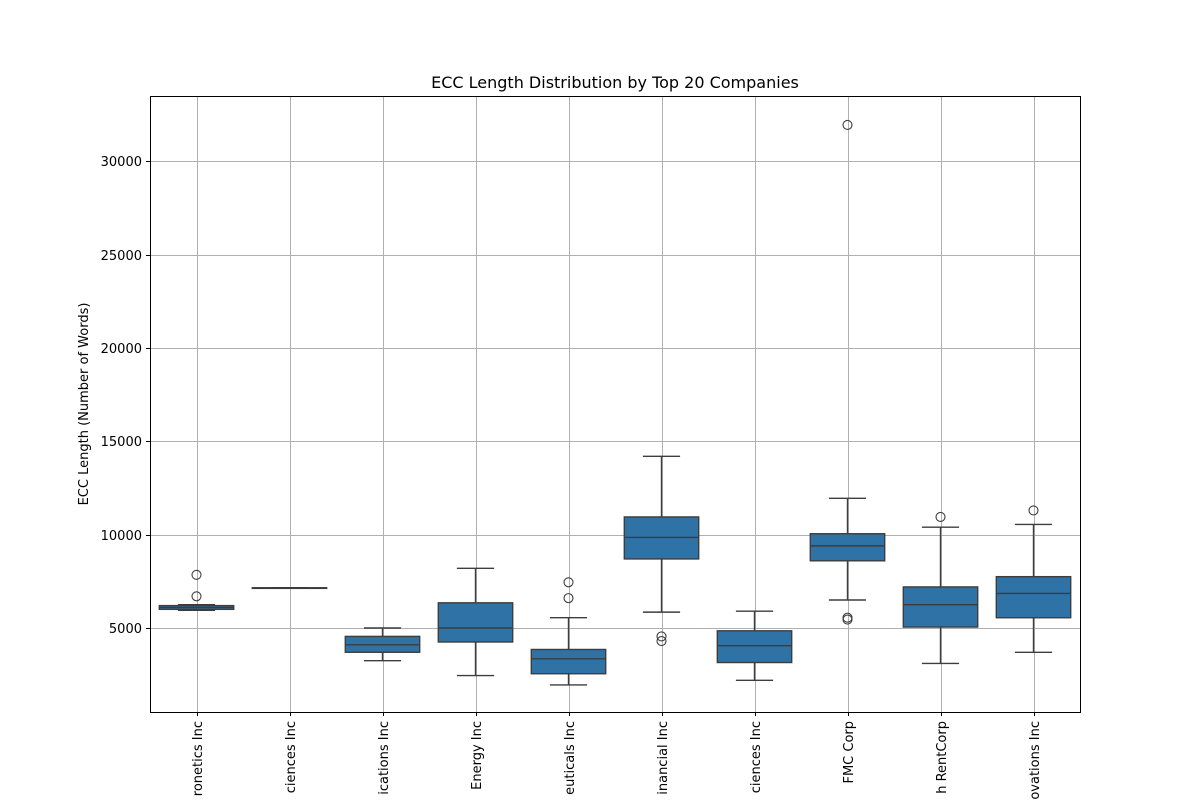 The height and width of the screenshot is (800, 1200). Describe the element at coordinates (570, 758) in the screenshot. I see `x-tick-label: eutical​s Inc` at that location.